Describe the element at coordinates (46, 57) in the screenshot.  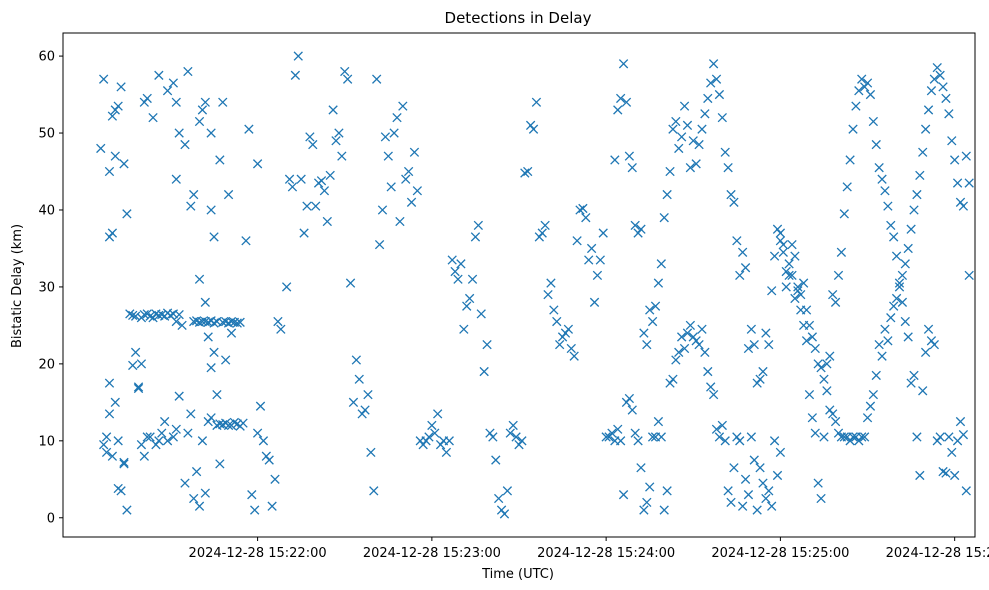
I see `y-tick-label: 60` at that location.